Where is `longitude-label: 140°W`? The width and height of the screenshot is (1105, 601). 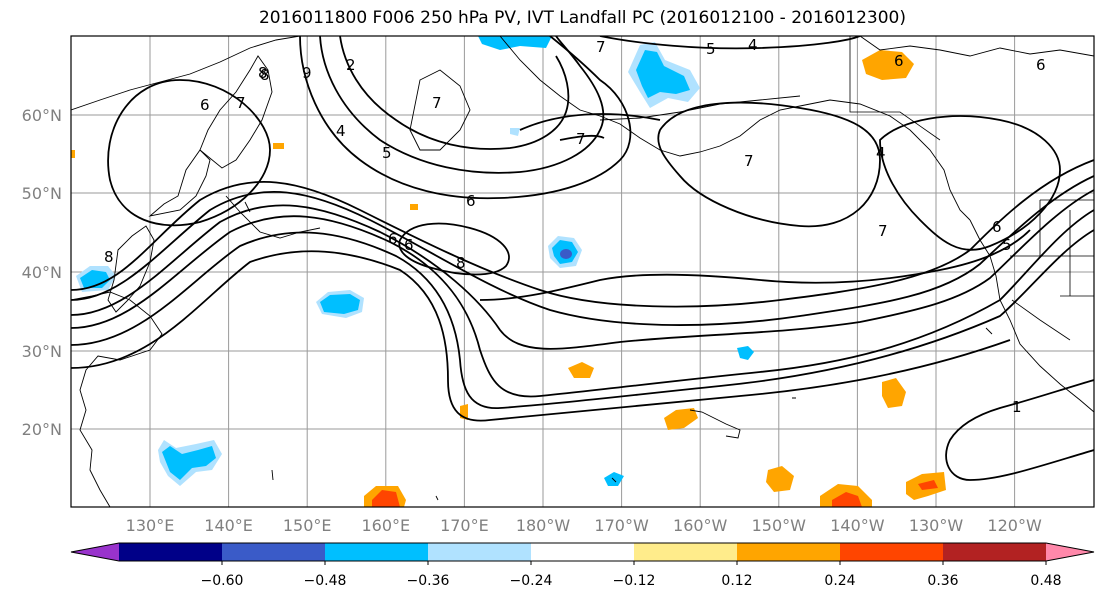
longitude-label: 140°W is located at coordinates (857, 525).